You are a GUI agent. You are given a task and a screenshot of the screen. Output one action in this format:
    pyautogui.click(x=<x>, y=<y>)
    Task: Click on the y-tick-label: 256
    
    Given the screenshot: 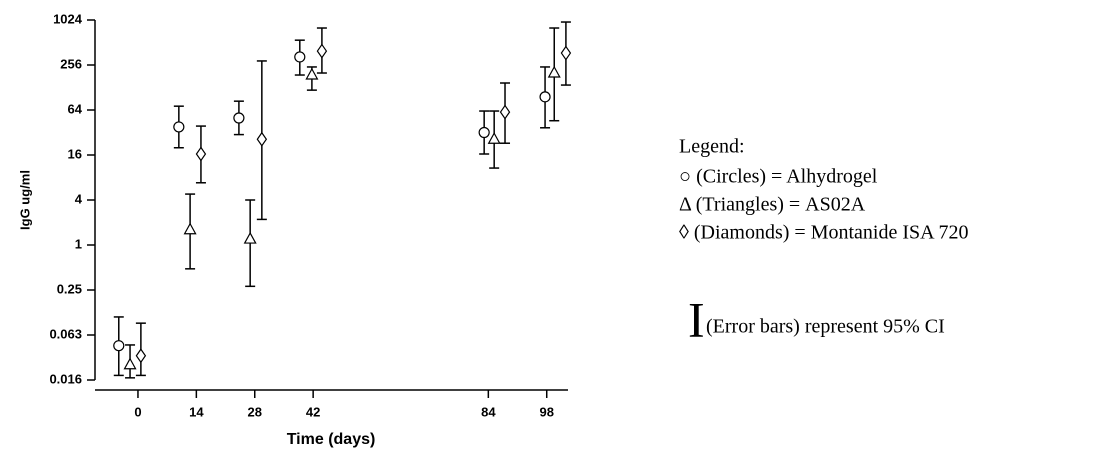 What is the action you would take?
    pyautogui.click(x=71, y=63)
    